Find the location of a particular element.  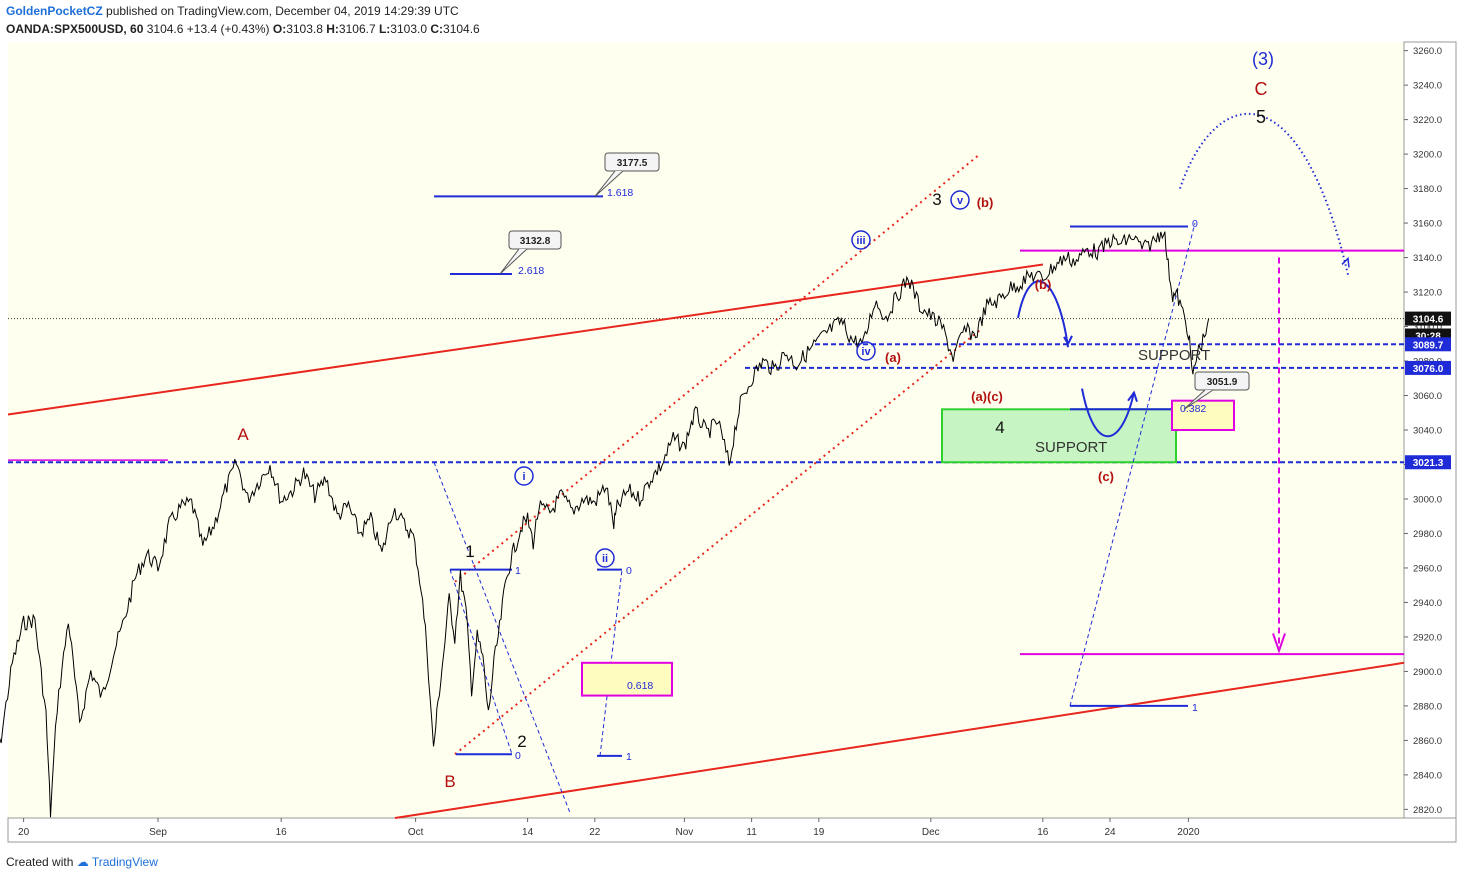

wave-label-ii: ii is located at coordinates (605, 559).